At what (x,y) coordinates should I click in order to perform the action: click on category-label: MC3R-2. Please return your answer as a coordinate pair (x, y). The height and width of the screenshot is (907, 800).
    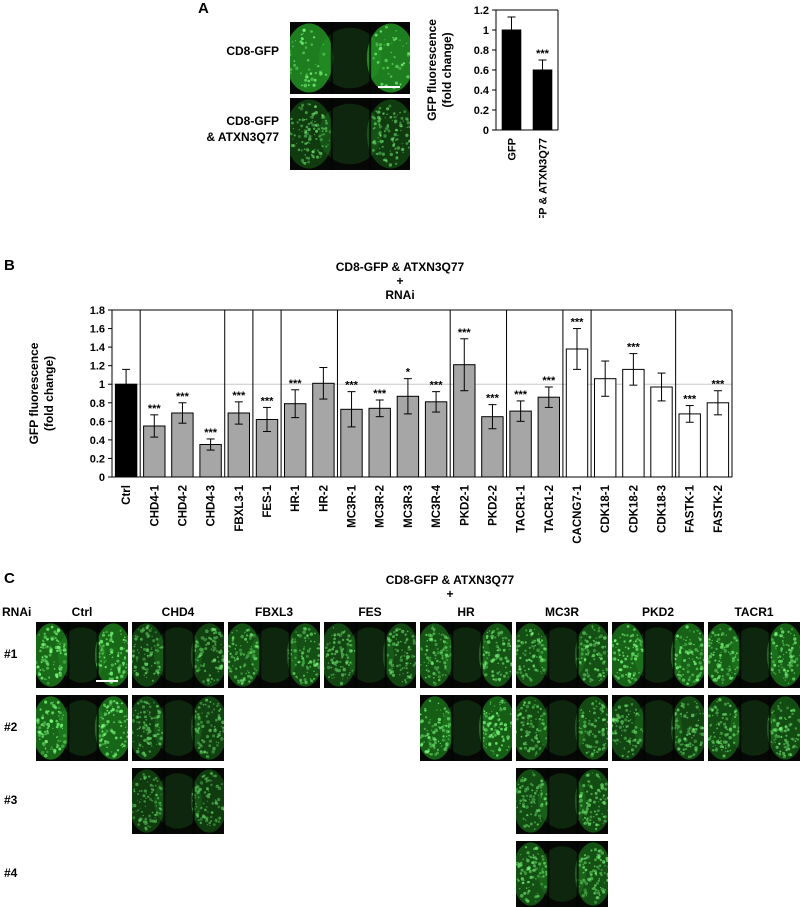
    Looking at the image, I should click on (381, 506).